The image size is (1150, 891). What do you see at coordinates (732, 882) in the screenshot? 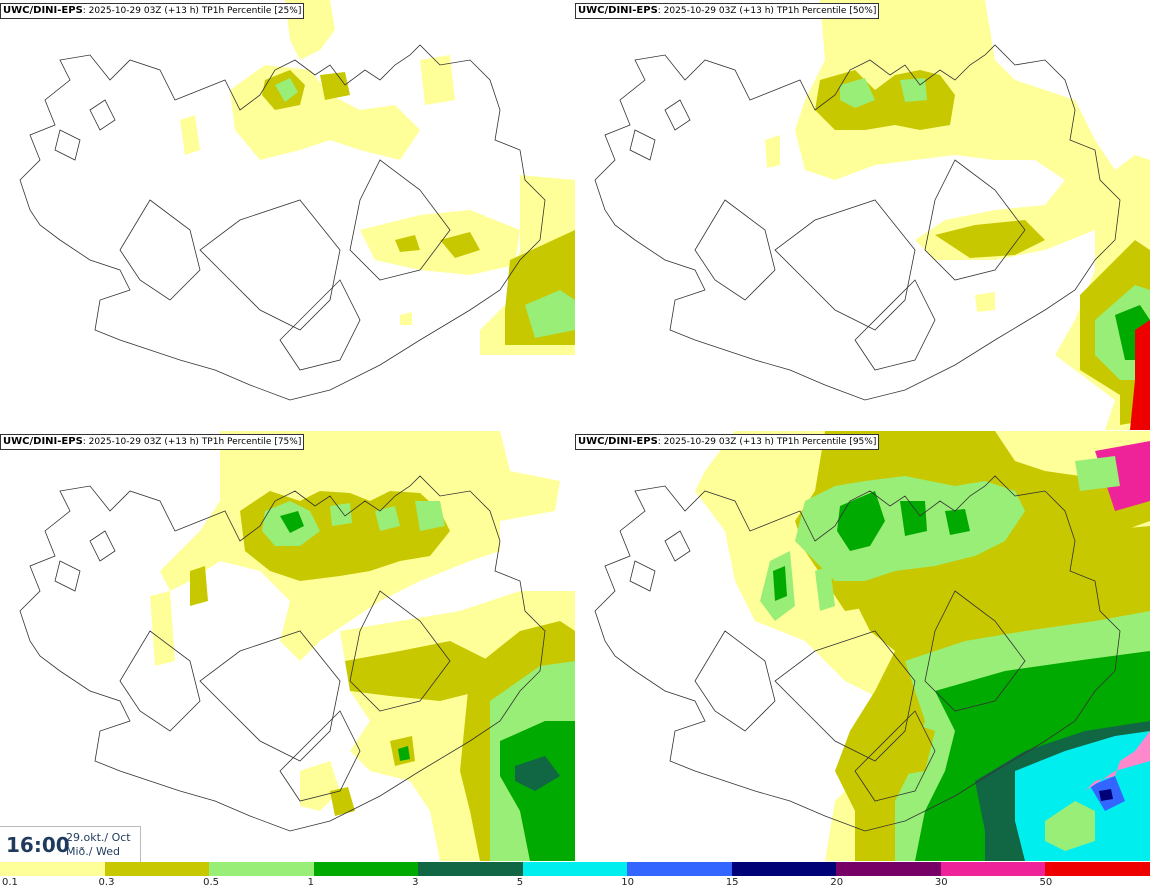
I see `legend-tick-label: 15` at bounding box center [732, 882].